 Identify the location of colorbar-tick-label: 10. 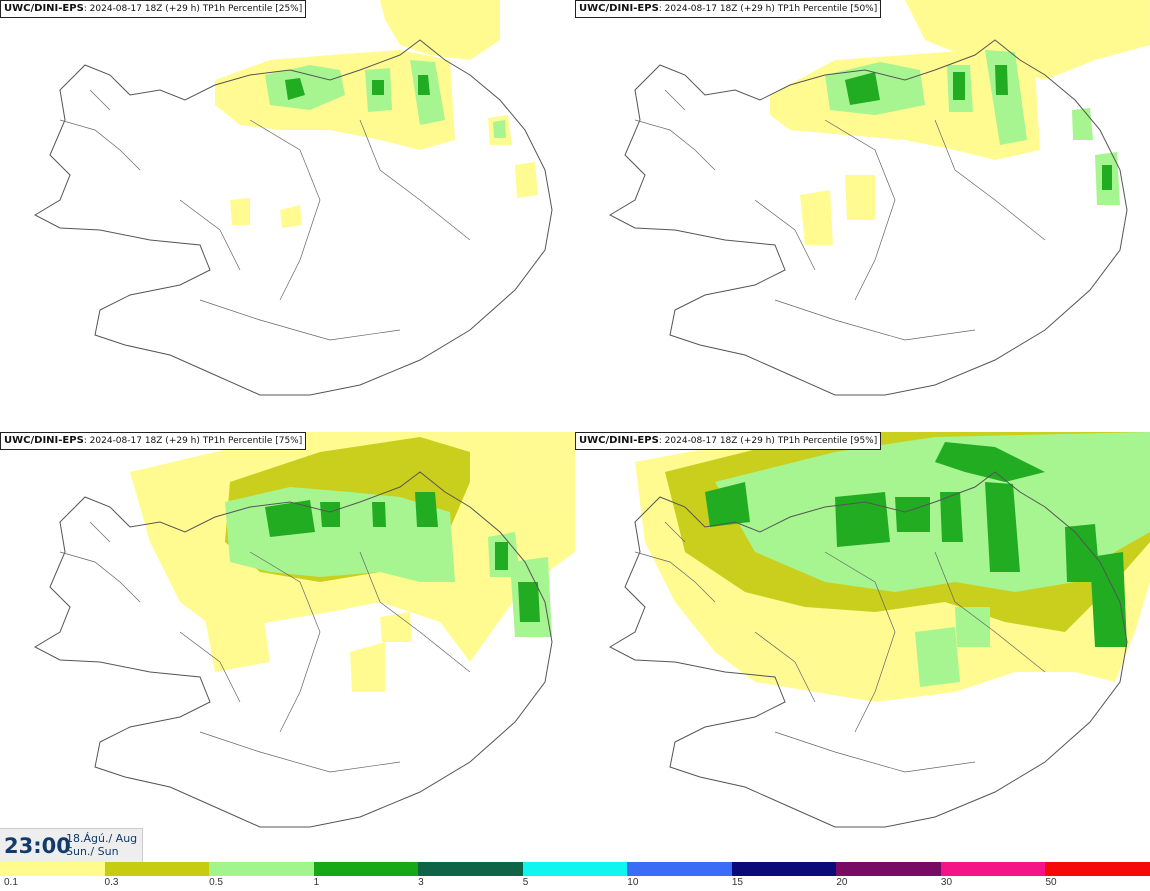
(633, 882).